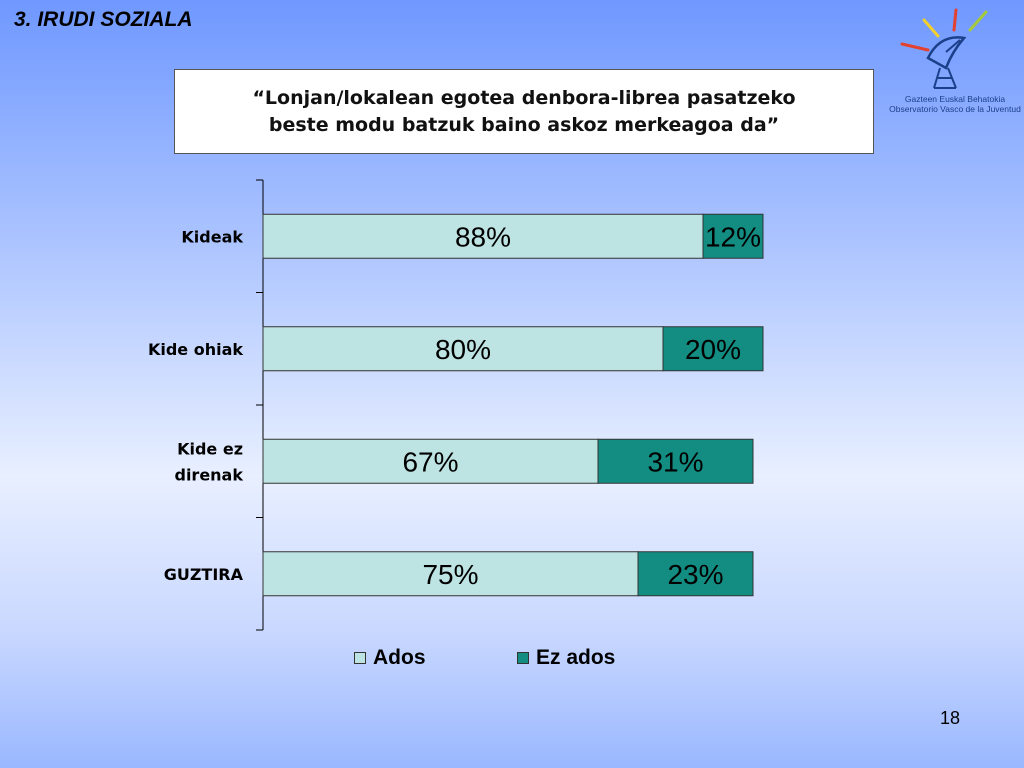  I want to click on data-label: 80%, so click(463, 349).